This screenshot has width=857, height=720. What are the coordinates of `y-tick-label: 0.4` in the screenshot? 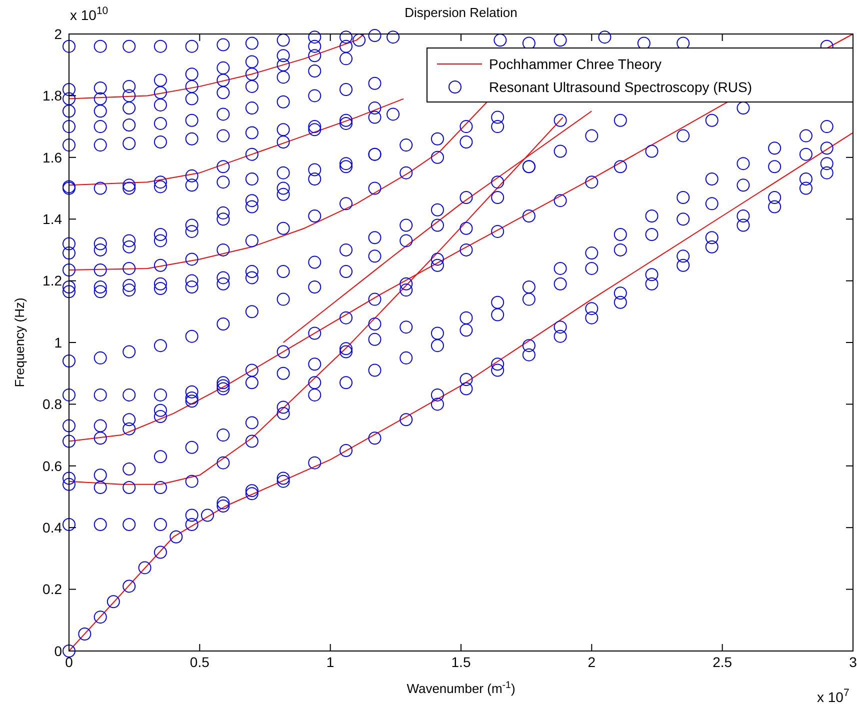 It's located at (52, 528).